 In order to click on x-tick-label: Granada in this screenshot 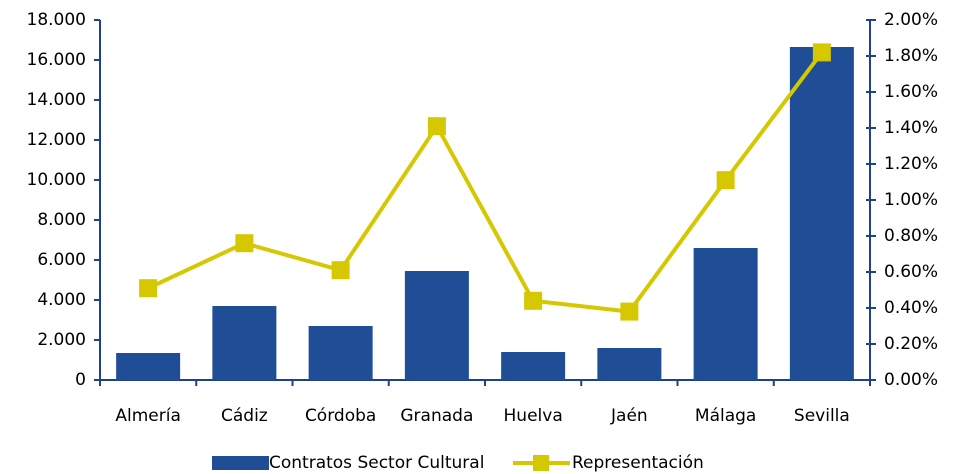, I will do `click(436, 416)`.